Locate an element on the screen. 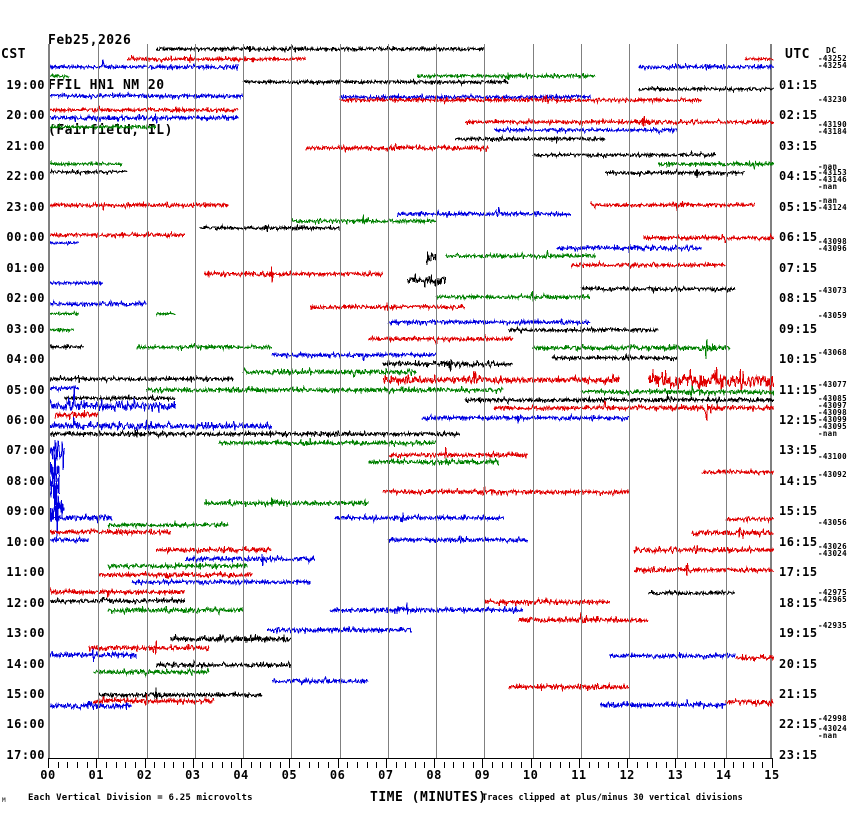 This screenshot has width=850, height=814. right-axis-tick-label: 01:15 is located at coordinates (798, 85).